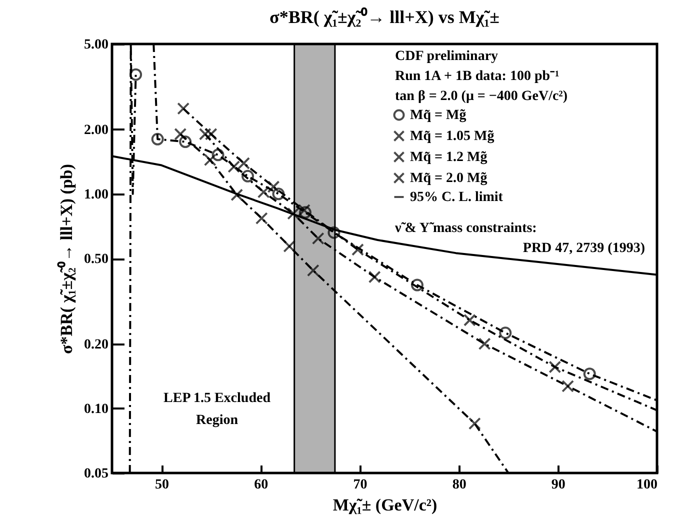 This screenshot has height=525, width=675. I want to click on legend-label: Mq̃ = Mg̃, so click(438, 115).